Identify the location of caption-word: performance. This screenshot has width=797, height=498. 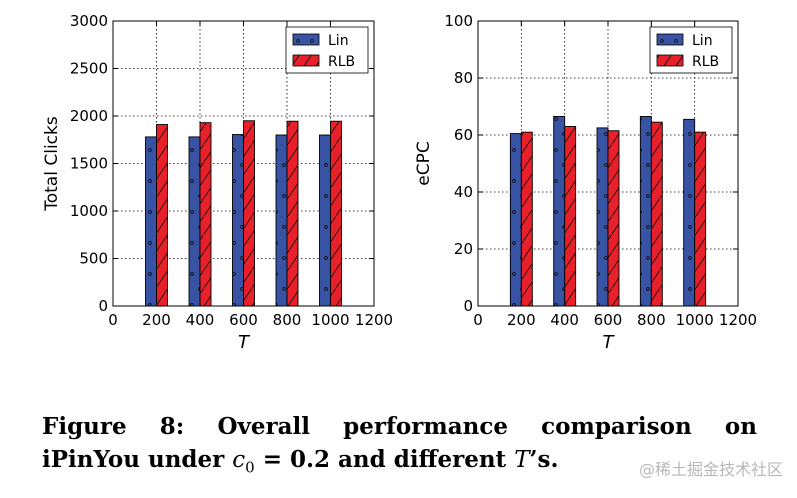
(425, 426).